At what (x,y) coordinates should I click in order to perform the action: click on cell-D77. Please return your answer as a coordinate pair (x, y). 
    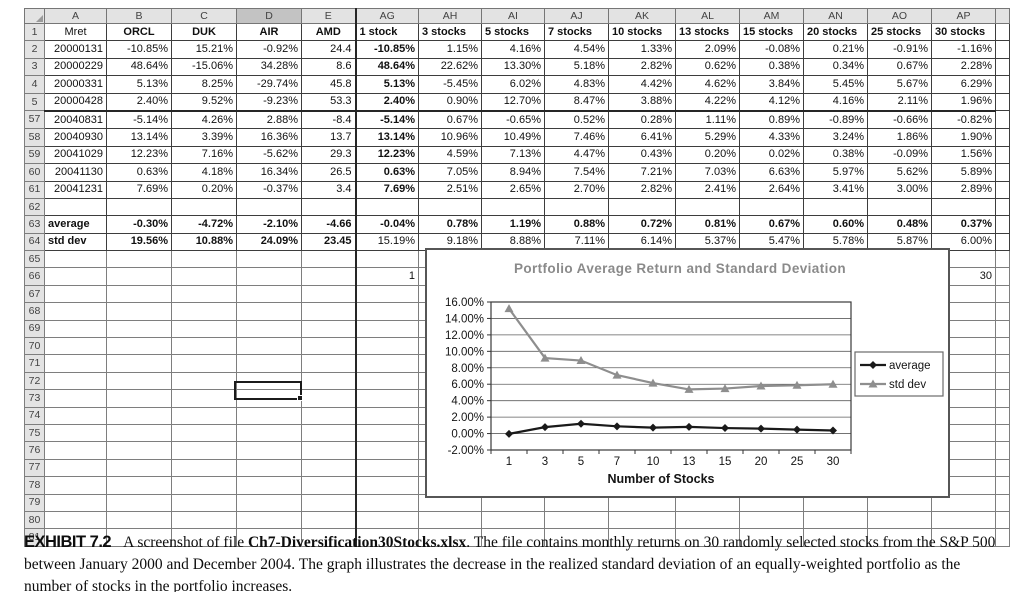
    Looking at the image, I should click on (269, 468).